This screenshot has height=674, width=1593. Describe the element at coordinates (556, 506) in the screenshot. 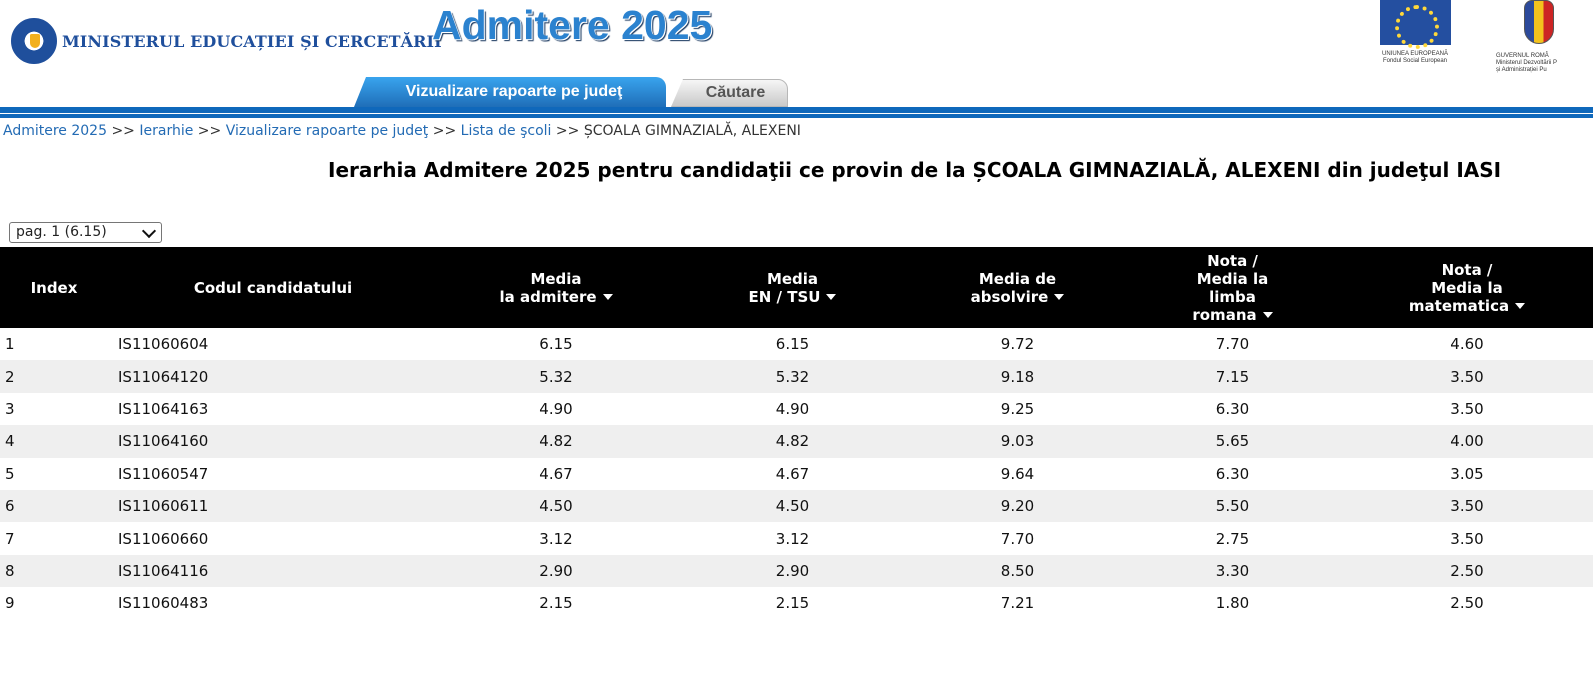

I see `cell-admission-average: 4.50` at that location.